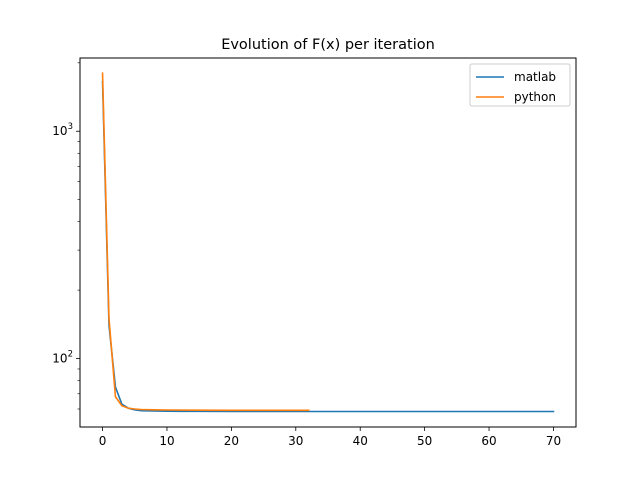 The width and height of the screenshot is (640, 480). Describe the element at coordinates (535, 97) in the screenshot. I see `legend-label-python: python` at that location.